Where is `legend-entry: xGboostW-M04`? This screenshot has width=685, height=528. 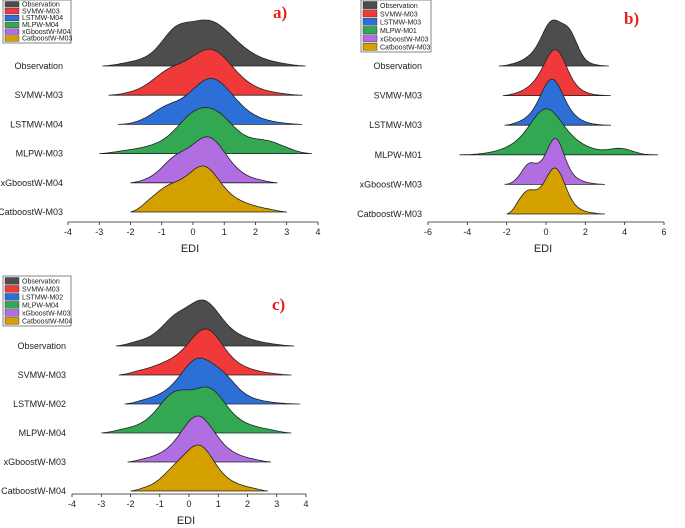
legend-entry: xGboostW-M04 is located at coordinates (46, 32).